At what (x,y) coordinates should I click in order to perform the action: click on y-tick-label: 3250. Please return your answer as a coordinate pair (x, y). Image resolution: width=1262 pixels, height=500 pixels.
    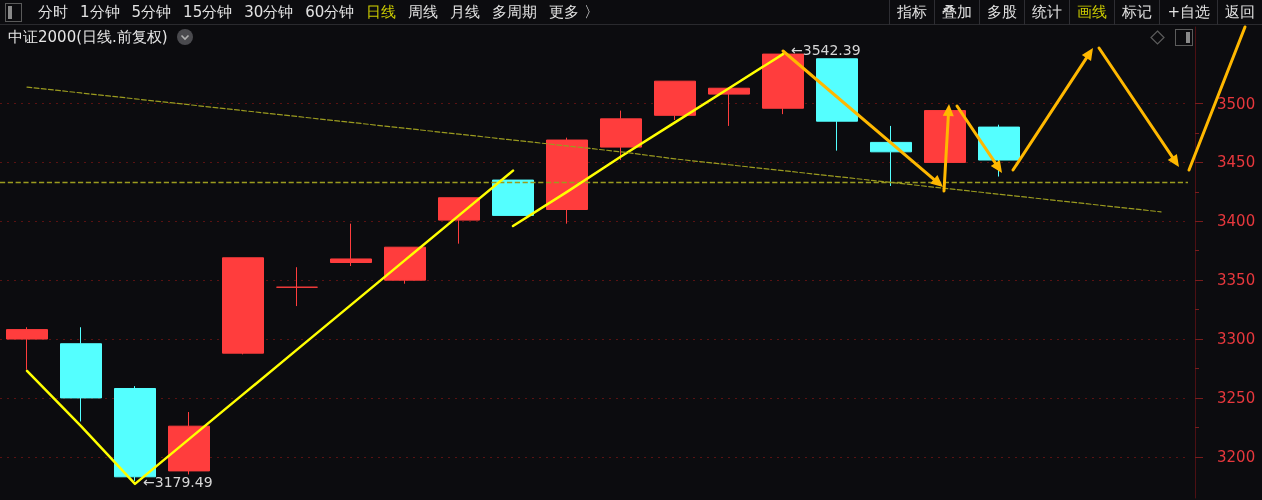
    Looking at the image, I should click on (1236, 397).